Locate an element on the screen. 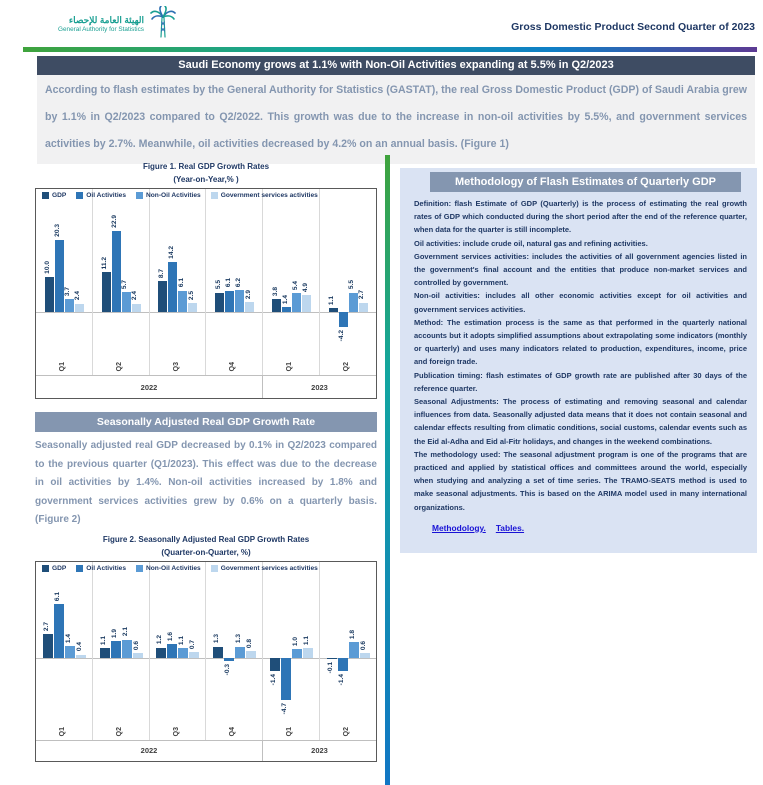  quarter-label: Q4 is located at coordinates (233, 366).